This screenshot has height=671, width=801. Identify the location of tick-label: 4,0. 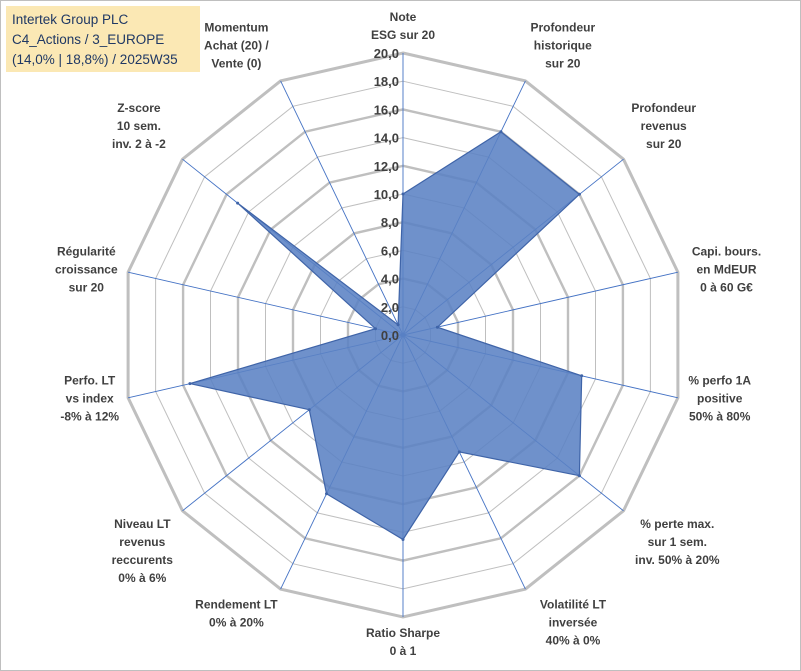
(390, 279).